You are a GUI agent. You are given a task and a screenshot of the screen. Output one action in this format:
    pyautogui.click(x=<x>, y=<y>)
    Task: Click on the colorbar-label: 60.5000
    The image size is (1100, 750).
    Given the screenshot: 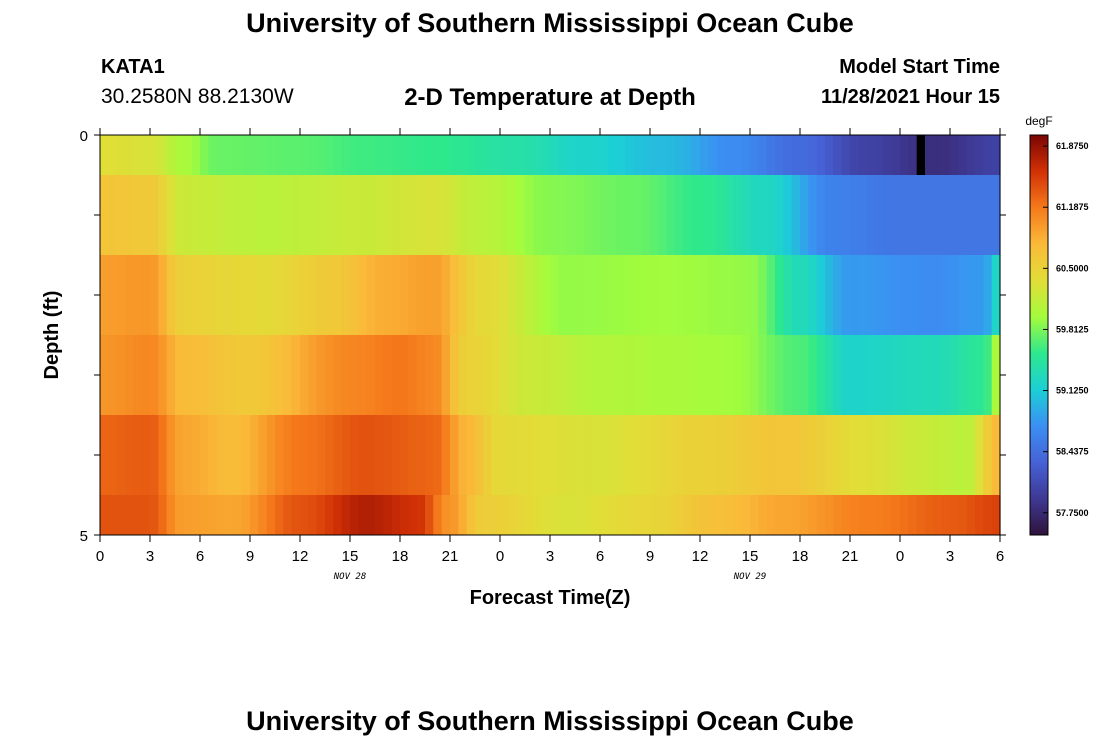 What is the action you would take?
    pyautogui.click(x=1072, y=268)
    